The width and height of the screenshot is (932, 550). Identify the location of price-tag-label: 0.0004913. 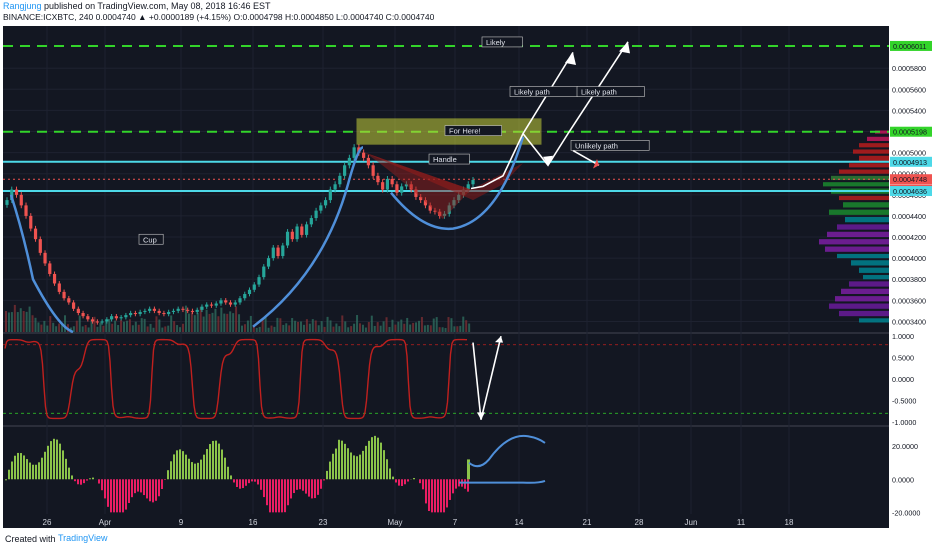
(910, 162).